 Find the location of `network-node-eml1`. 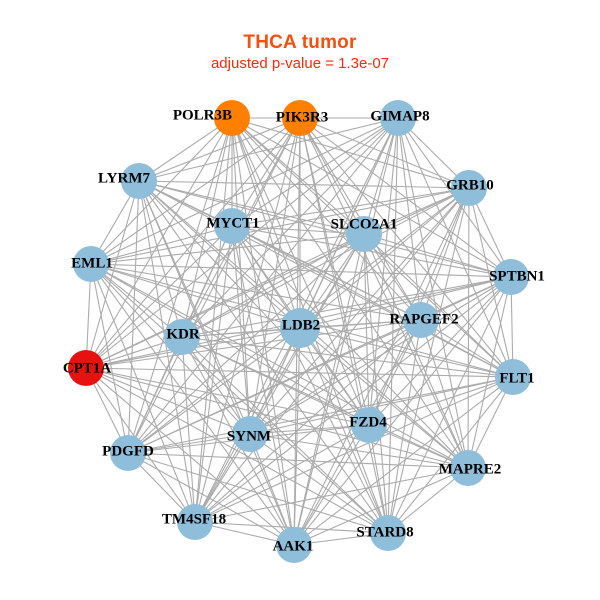

network-node-eml1 is located at coordinates (91, 264).